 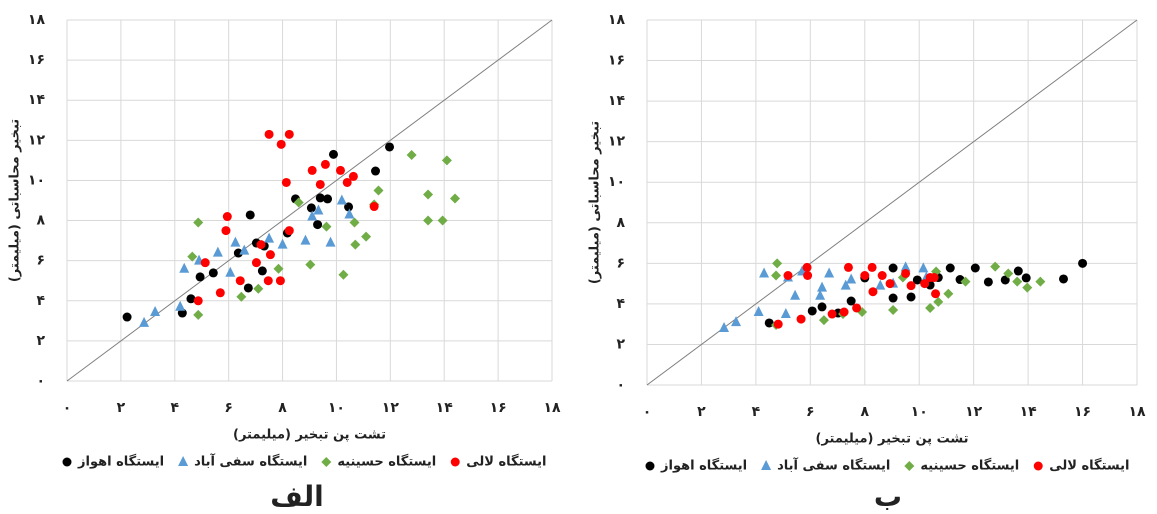 What do you see at coordinates (620, 263) in the screenshot?
I see `y-tick-label: ۶` at bounding box center [620, 263].